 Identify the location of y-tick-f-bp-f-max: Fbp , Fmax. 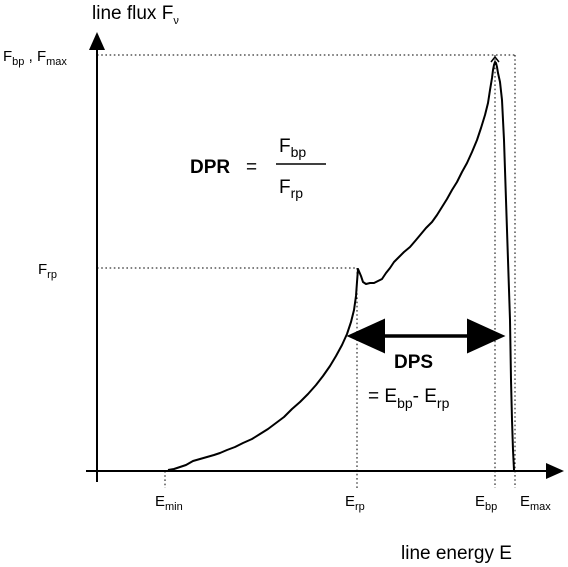
(35, 58).